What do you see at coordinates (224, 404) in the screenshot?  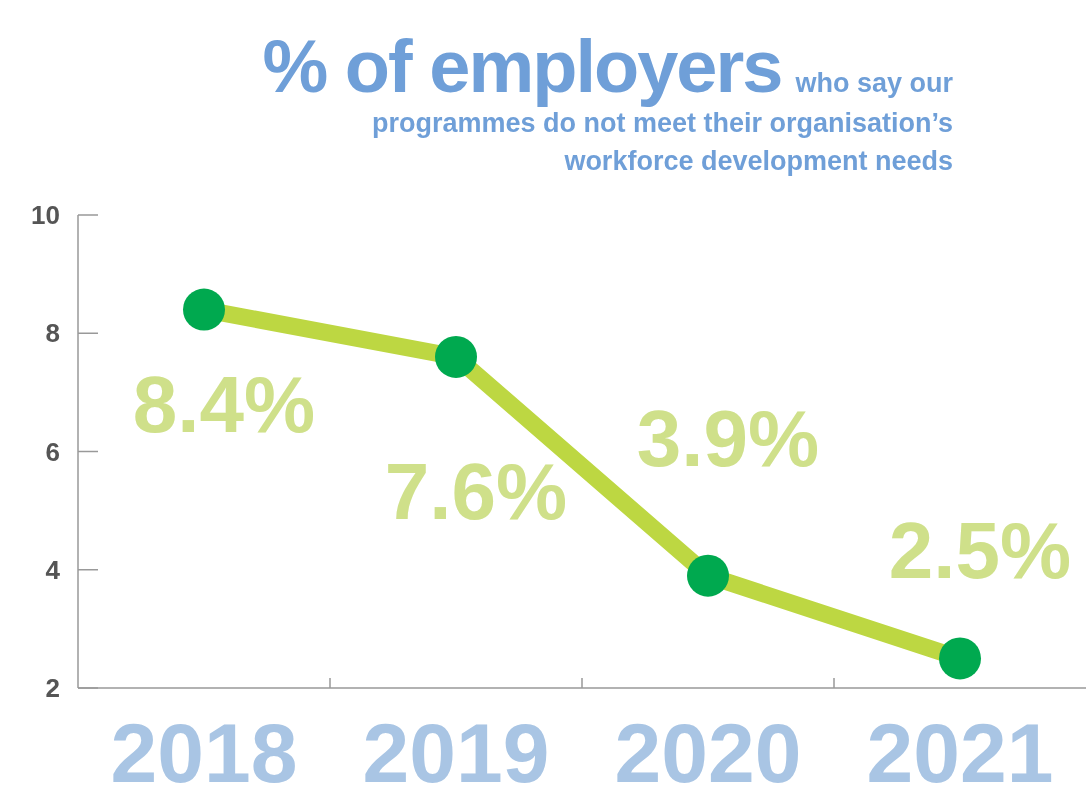 I see `data-label: 8.4%` at bounding box center [224, 404].